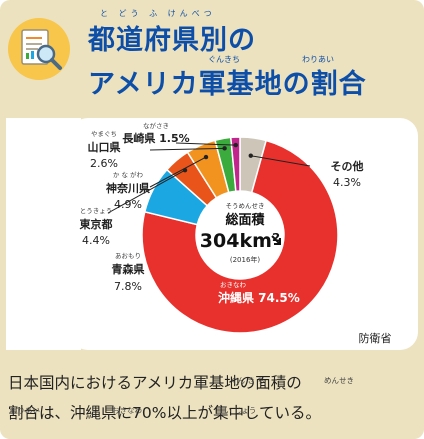  What do you see at coordinates (245, 220) in the screenshot?
I see `center-title: 総面積` at bounding box center [245, 220].